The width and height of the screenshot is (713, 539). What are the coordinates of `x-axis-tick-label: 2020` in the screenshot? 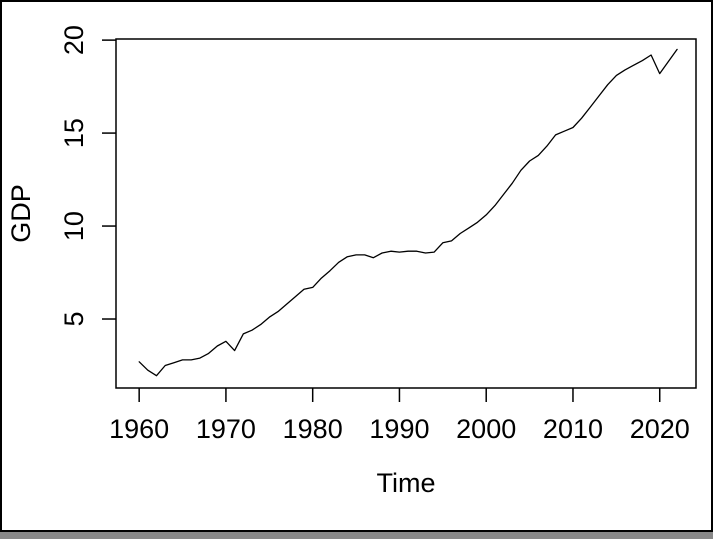 It's located at (660, 429).